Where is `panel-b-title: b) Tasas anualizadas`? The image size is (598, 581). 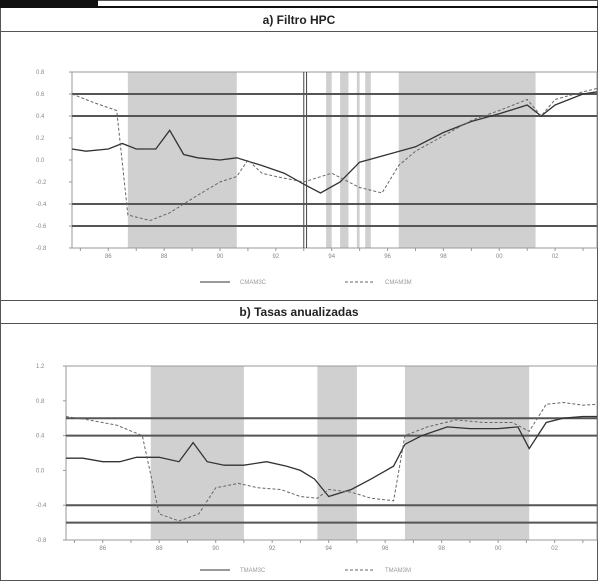 panel-b-title: b) Tasas anualizadas is located at coordinates (299, 312).